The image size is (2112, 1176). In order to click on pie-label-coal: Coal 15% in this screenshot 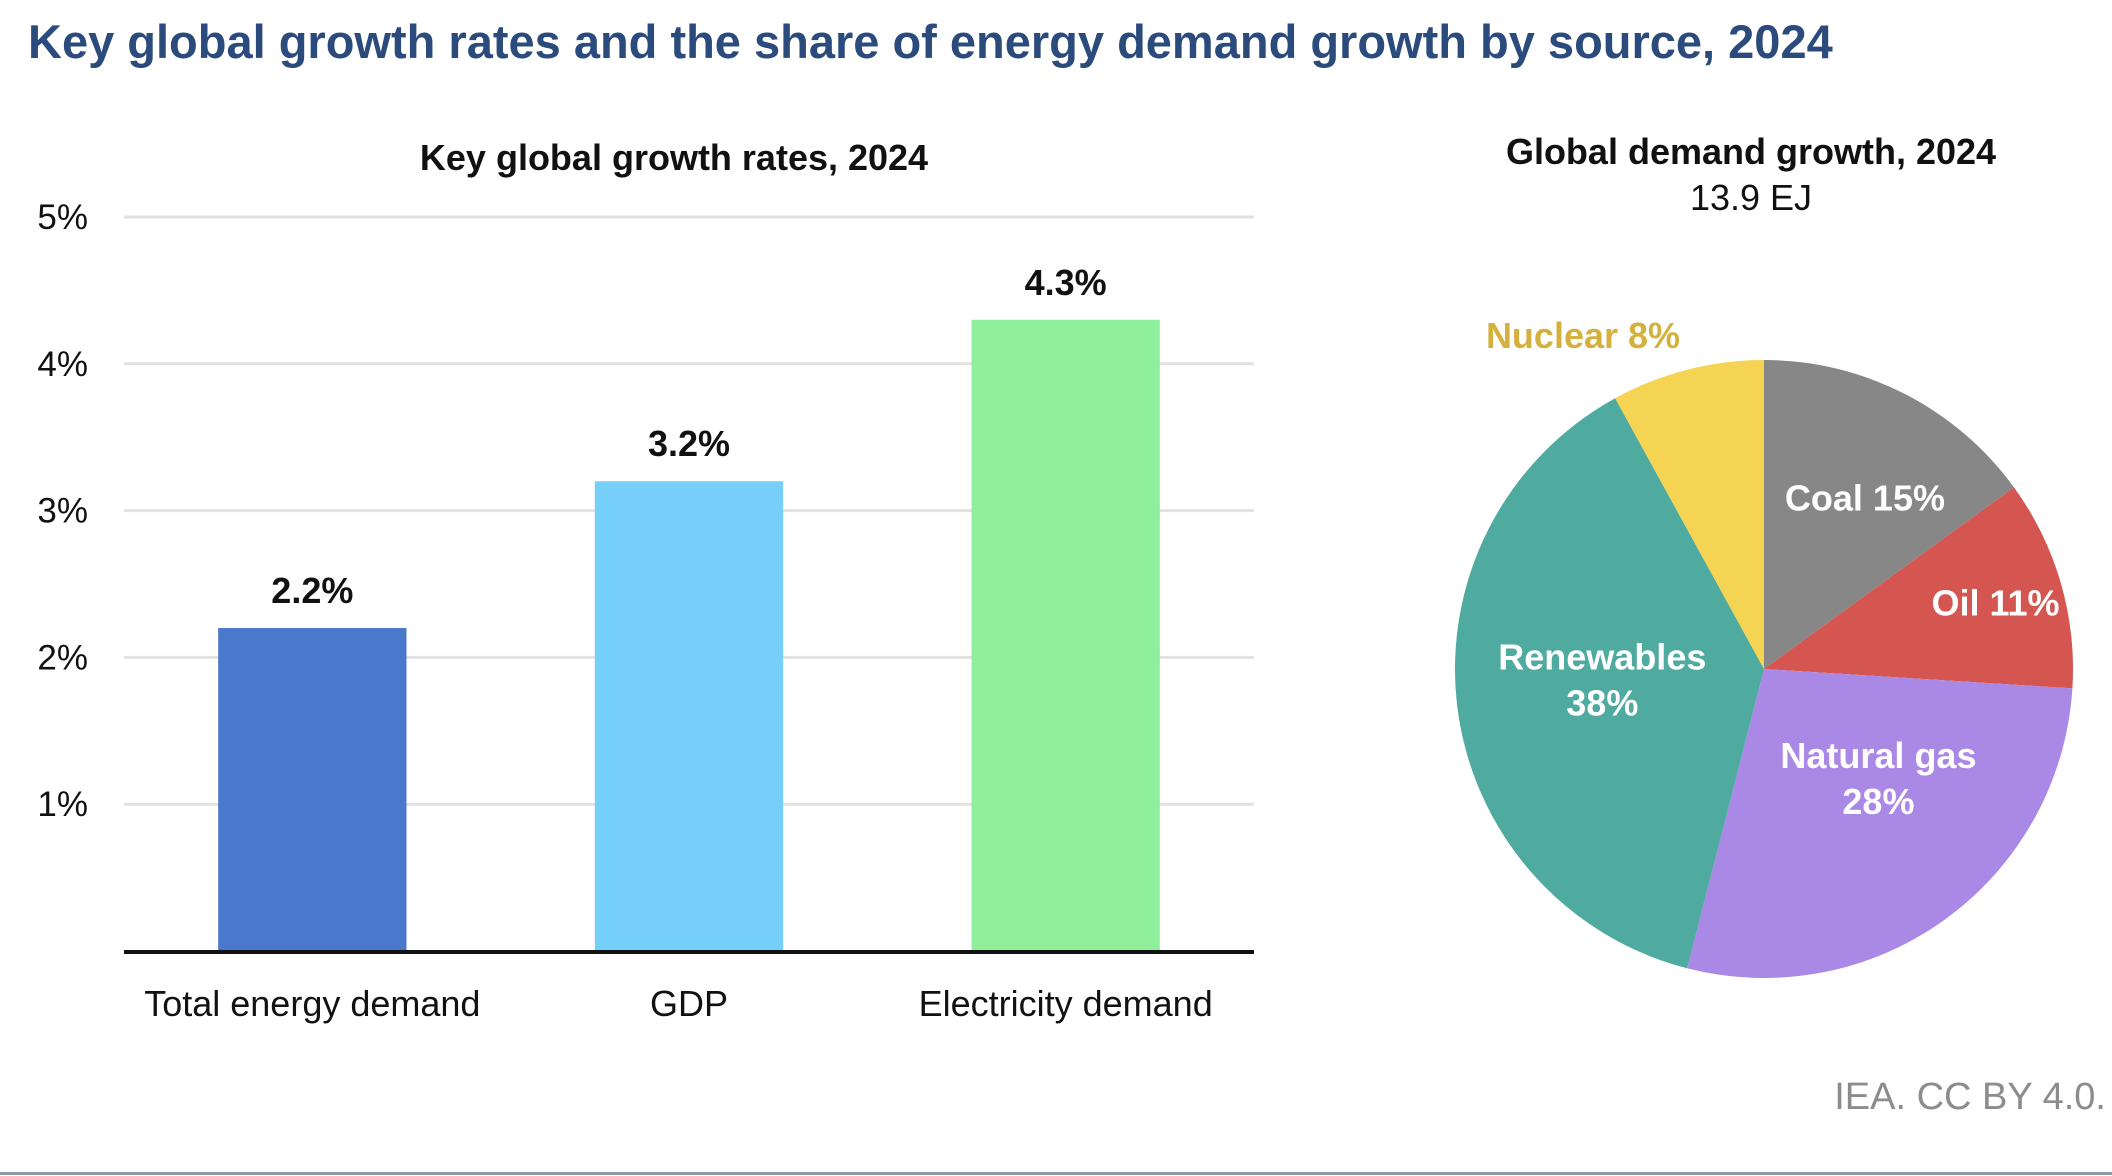, I will do `click(1865, 497)`.